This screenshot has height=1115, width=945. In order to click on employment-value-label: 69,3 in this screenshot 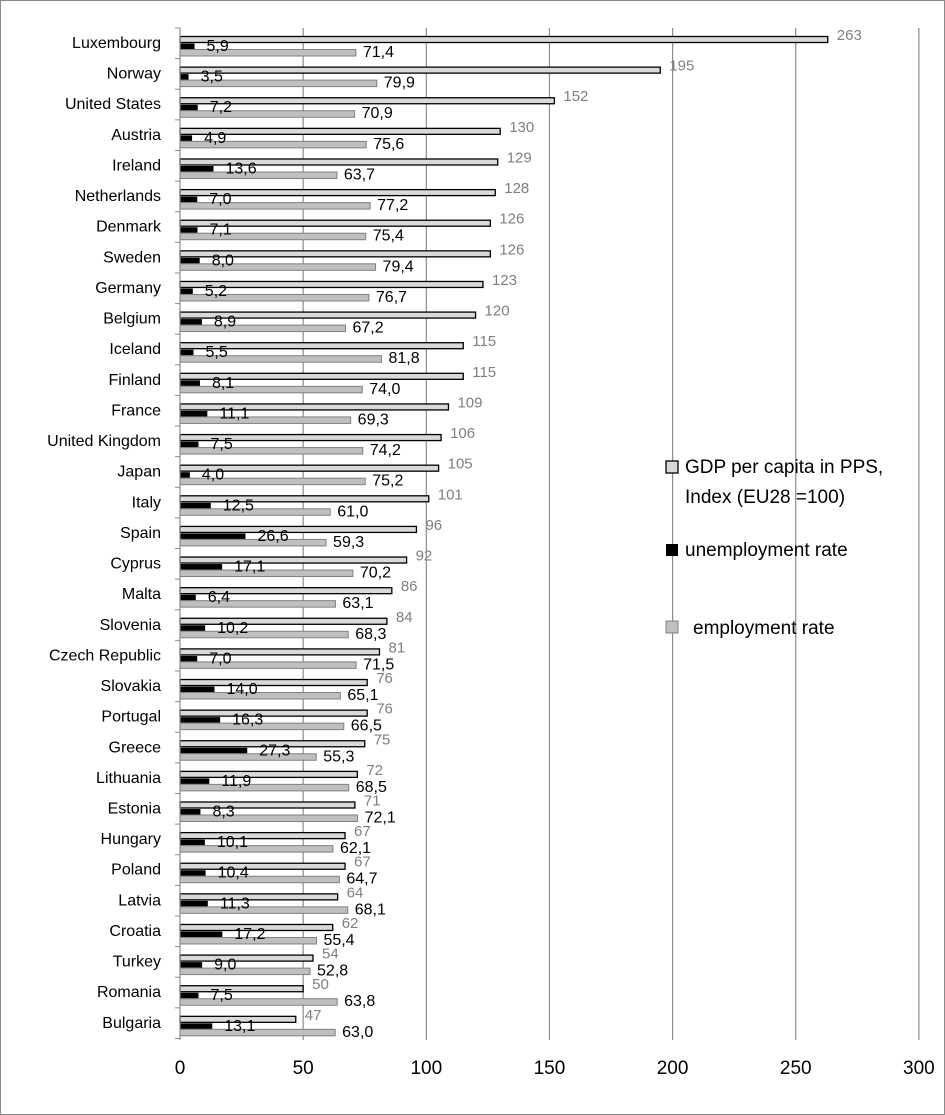, I will do `click(373, 419)`.